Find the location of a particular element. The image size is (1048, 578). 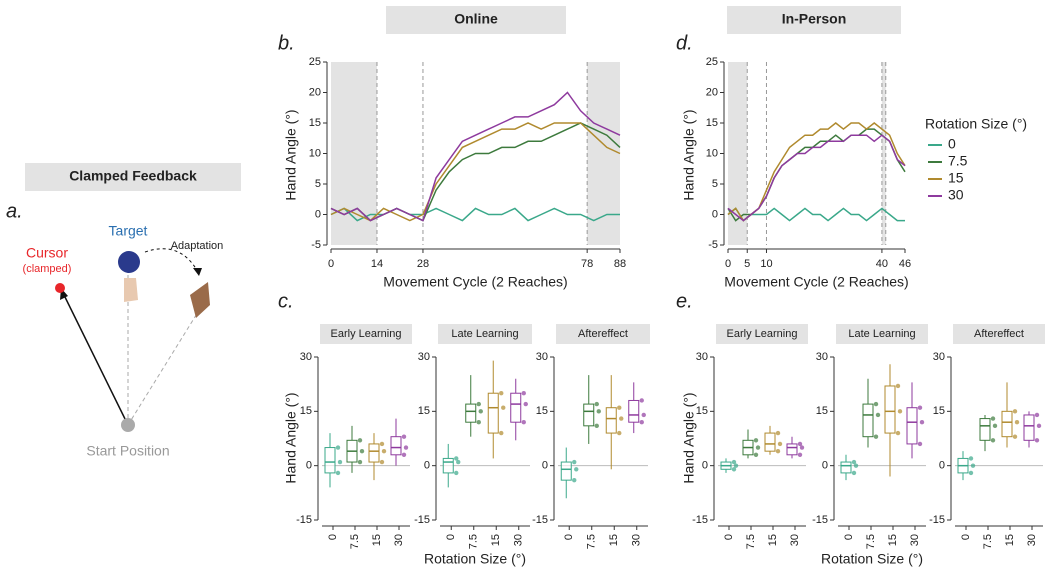

x-tick-label: 30 is located at coordinates (399, 540).